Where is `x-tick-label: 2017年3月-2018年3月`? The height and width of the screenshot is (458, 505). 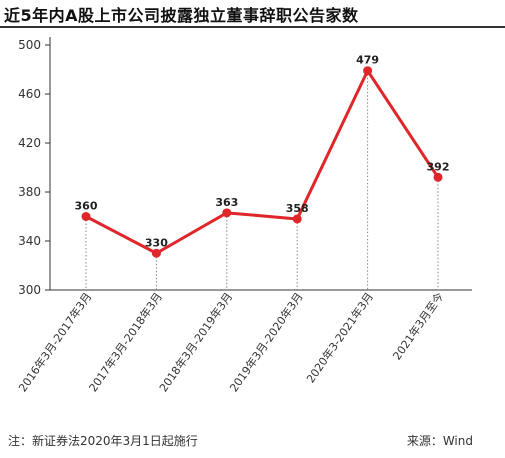
x-tick-label: 2017年3月-2018年3月 is located at coordinates (125, 342).